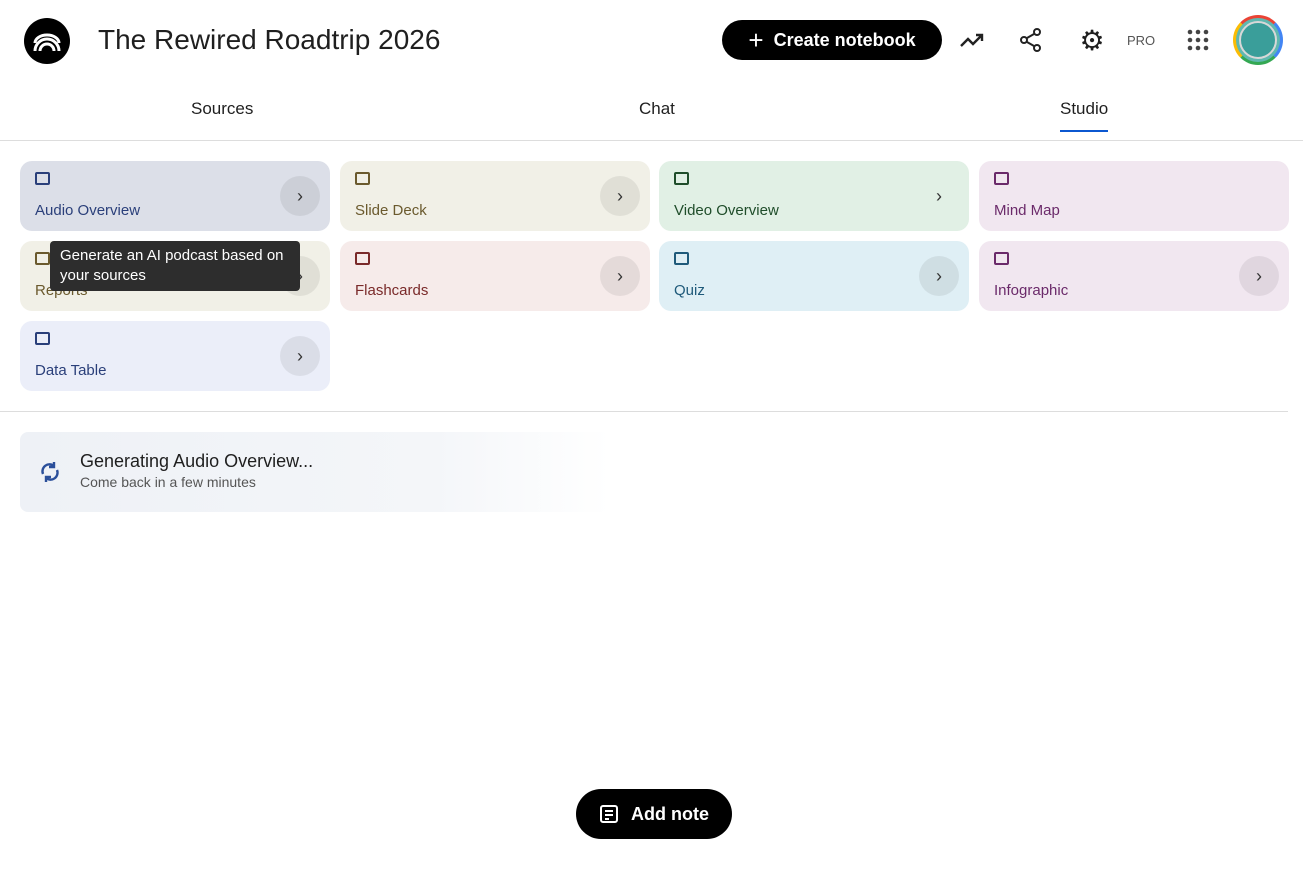 The image size is (1303, 887). What do you see at coordinates (42, 178) in the screenshot?
I see `audio-waveform-icon` at bounding box center [42, 178].